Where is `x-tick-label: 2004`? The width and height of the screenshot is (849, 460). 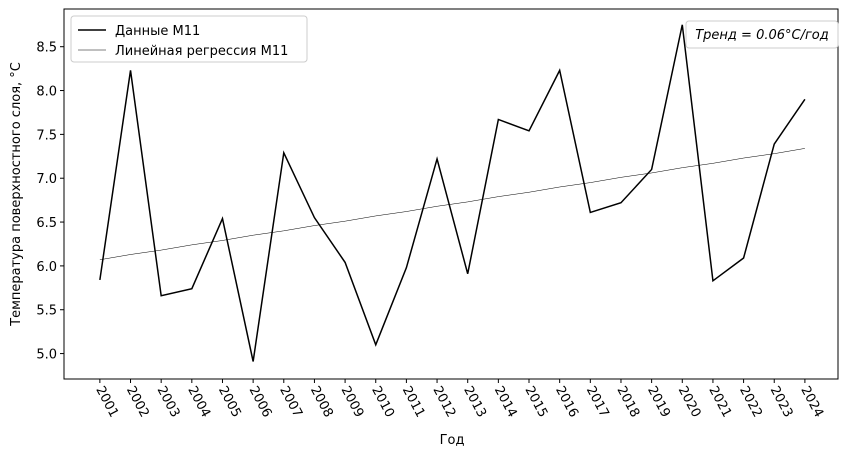 x-tick-label: 2004 is located at coordinates (198, 402).